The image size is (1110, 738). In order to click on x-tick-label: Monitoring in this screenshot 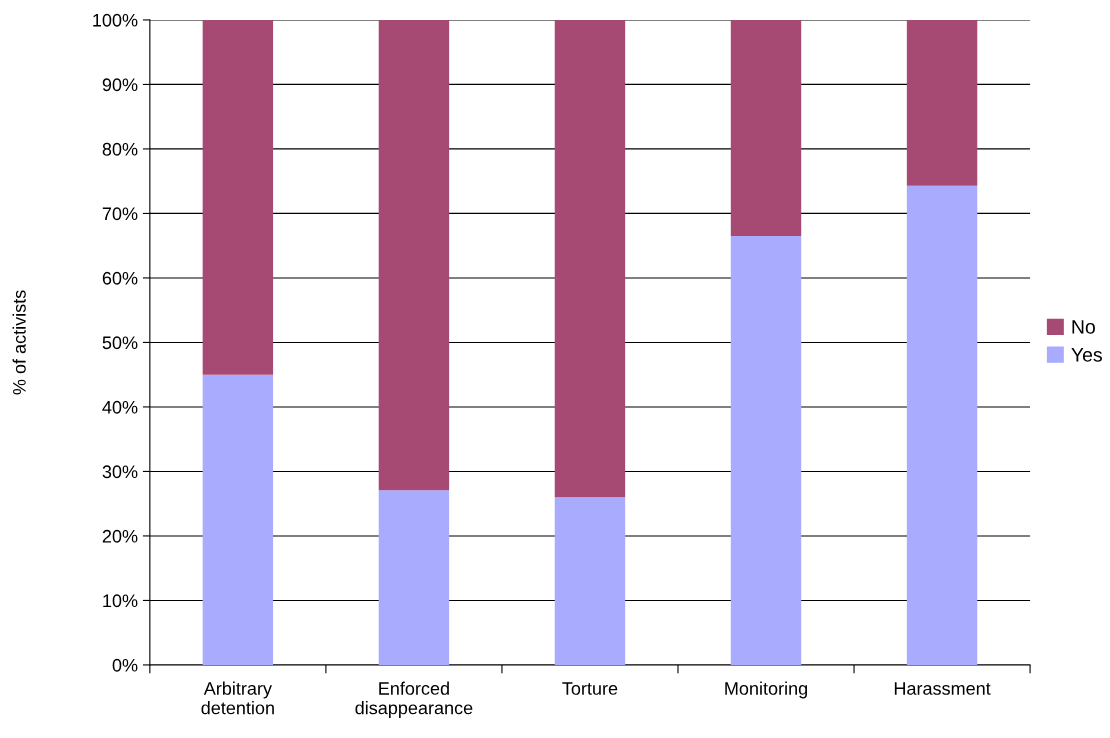, I will do `click(766, 690)`.